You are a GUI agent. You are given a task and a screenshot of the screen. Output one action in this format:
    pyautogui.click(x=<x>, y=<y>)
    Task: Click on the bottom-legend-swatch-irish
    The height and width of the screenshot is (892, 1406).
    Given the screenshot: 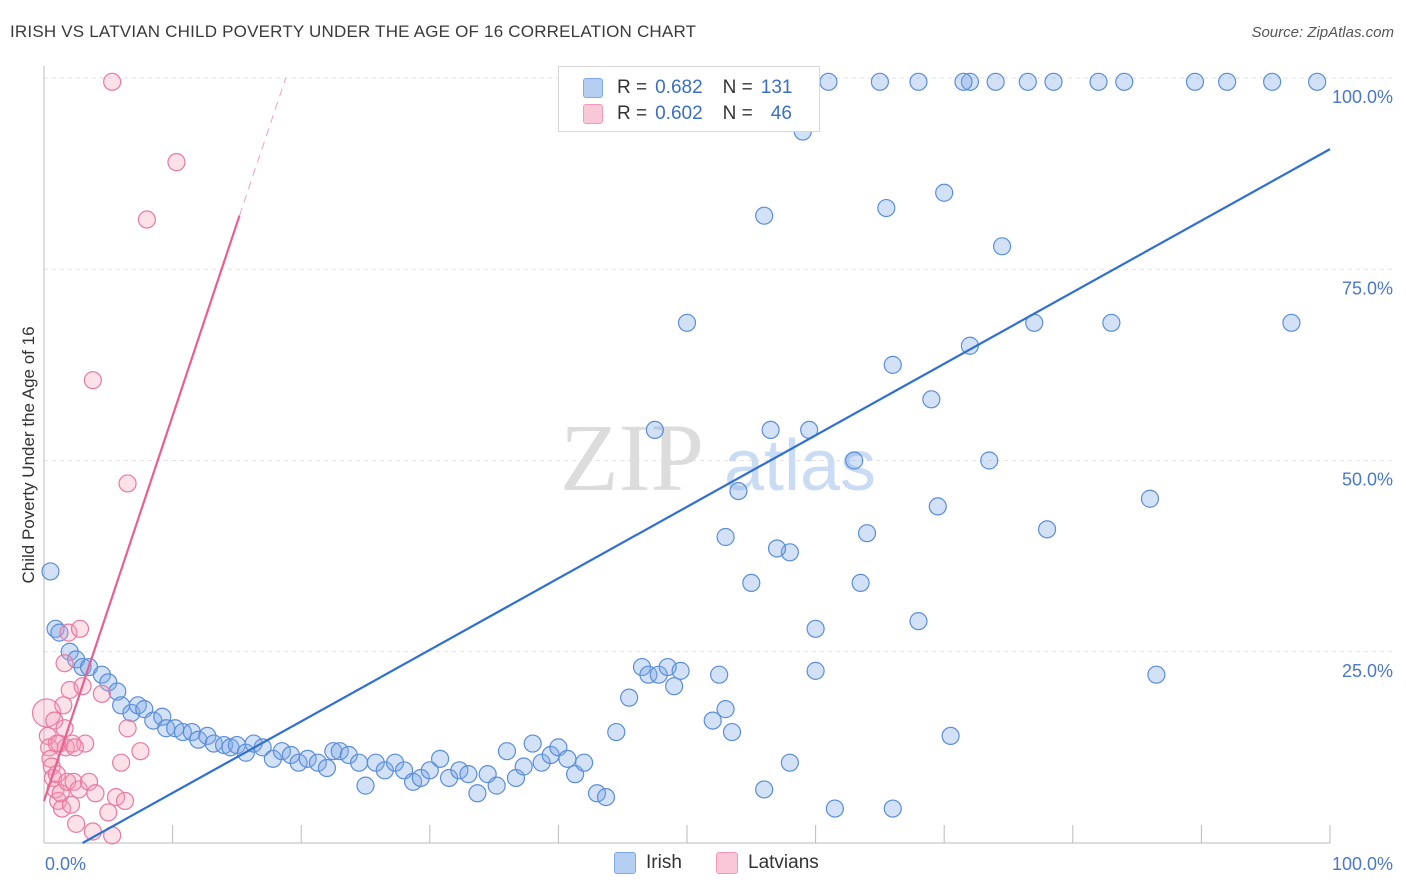 What is the action you would take?
    pyautogui.click(x=625, y=863)
    